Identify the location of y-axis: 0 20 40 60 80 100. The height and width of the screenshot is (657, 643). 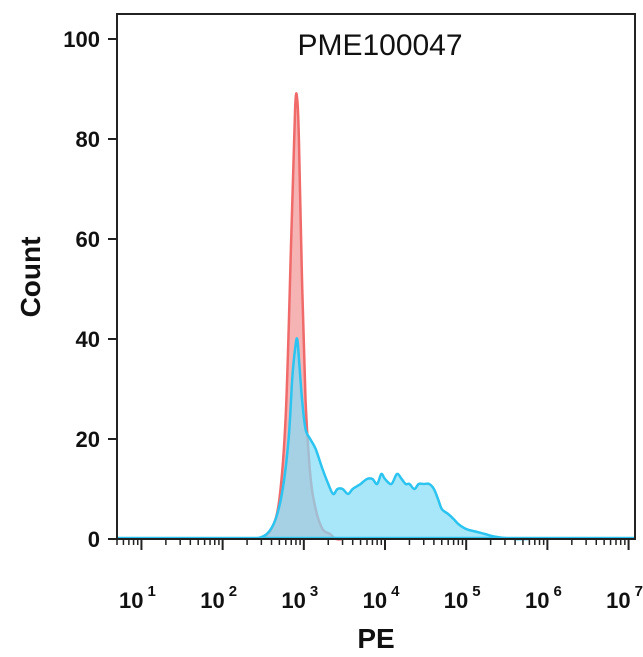
(90, 289).